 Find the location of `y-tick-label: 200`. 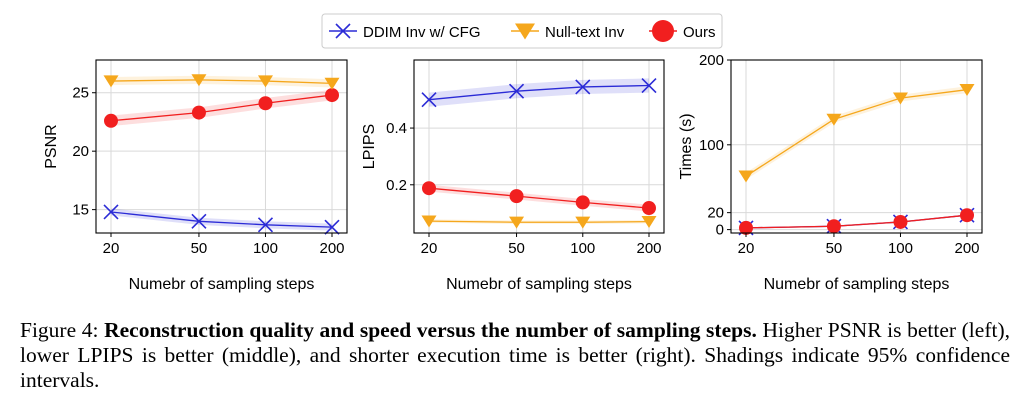

y-tick-label: 200 is located at coordinates (711, 60).